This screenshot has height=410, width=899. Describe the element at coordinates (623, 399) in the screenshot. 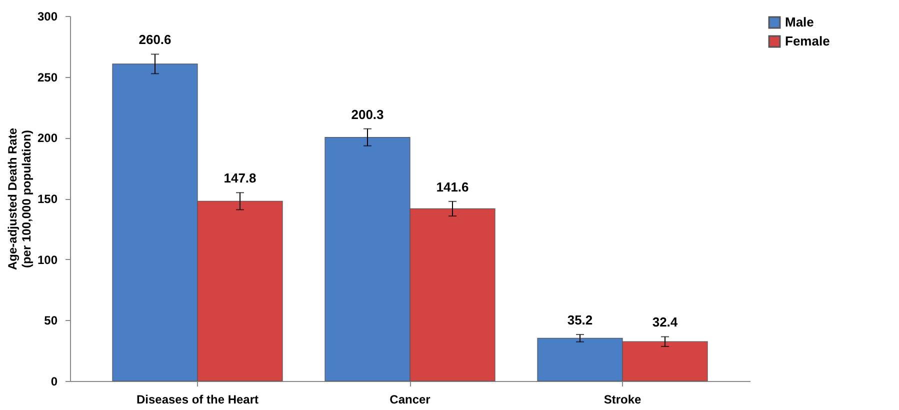

I see `x-tick-label: Stroke` at that location.